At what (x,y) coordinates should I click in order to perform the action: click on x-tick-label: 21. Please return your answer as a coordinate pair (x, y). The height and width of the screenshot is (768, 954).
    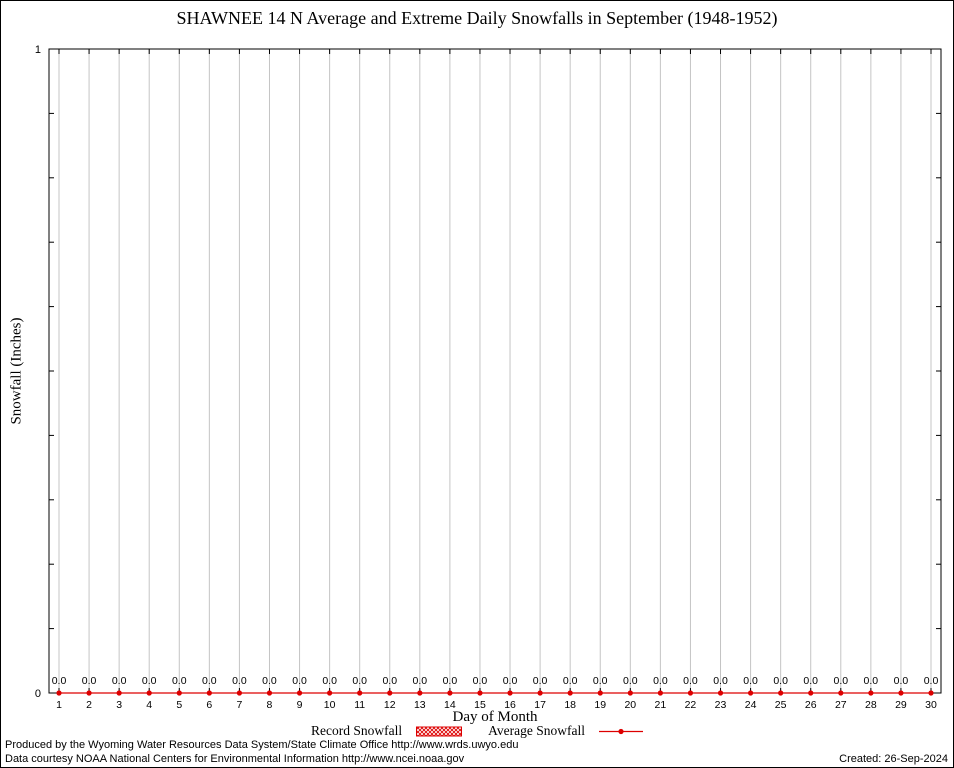
    Looking at the image, I should click on (661, 705).